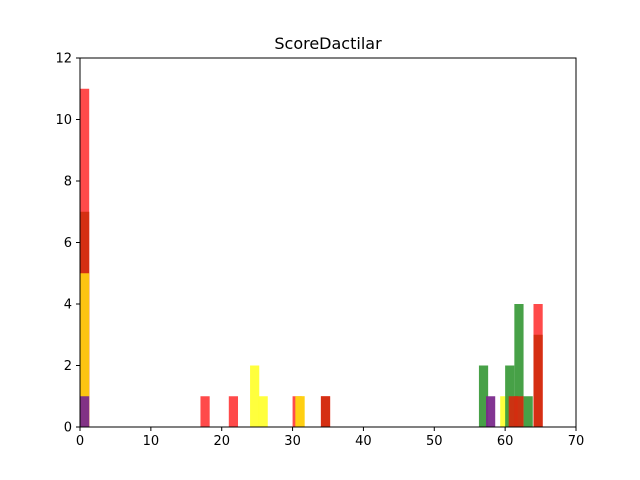 Image resolution: width=640 pixels, height=480 pixels. I want to click on x-tick-label: 50, so click(434, 441).